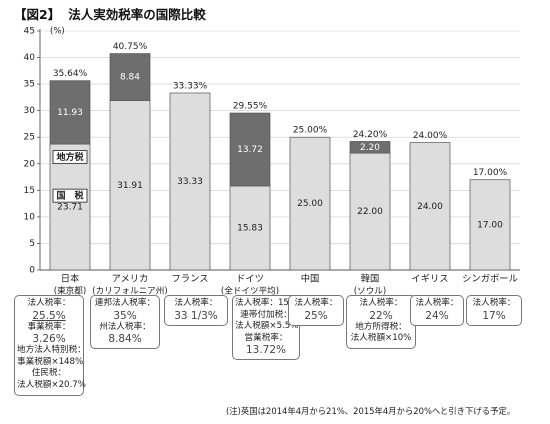 The width and height of the screenshot is (550, 424). I want to click on x-category-label: ドイツ, so click(250, 279).